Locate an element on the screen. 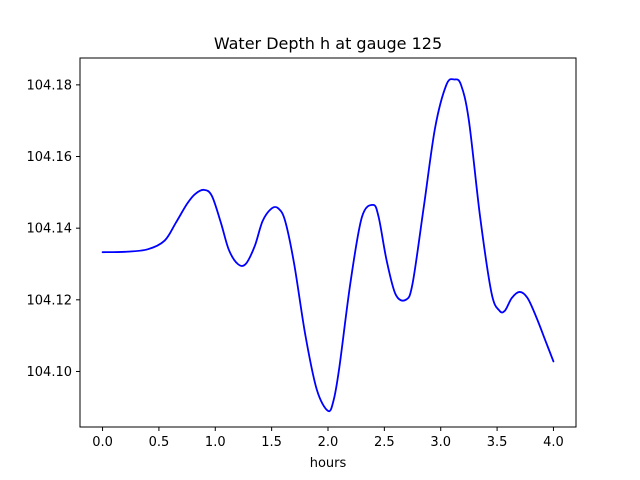 The image size is (640, 480). x-tick-label: 2.5 is located at coordinates (384, 442).